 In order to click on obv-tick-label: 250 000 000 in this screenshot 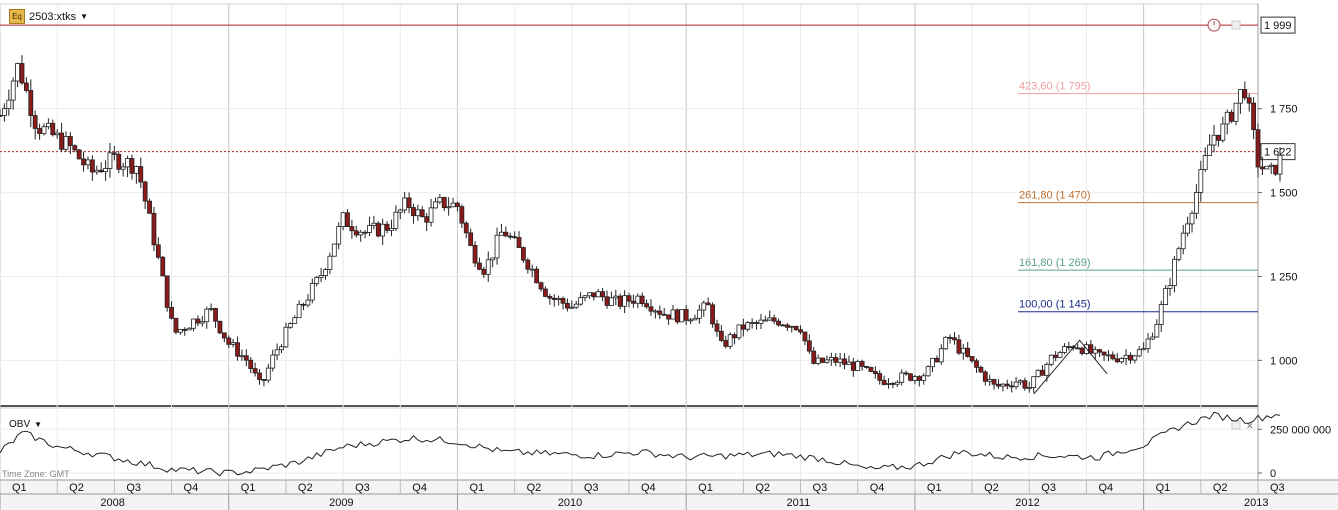, I will do `click(1300, 430)`.